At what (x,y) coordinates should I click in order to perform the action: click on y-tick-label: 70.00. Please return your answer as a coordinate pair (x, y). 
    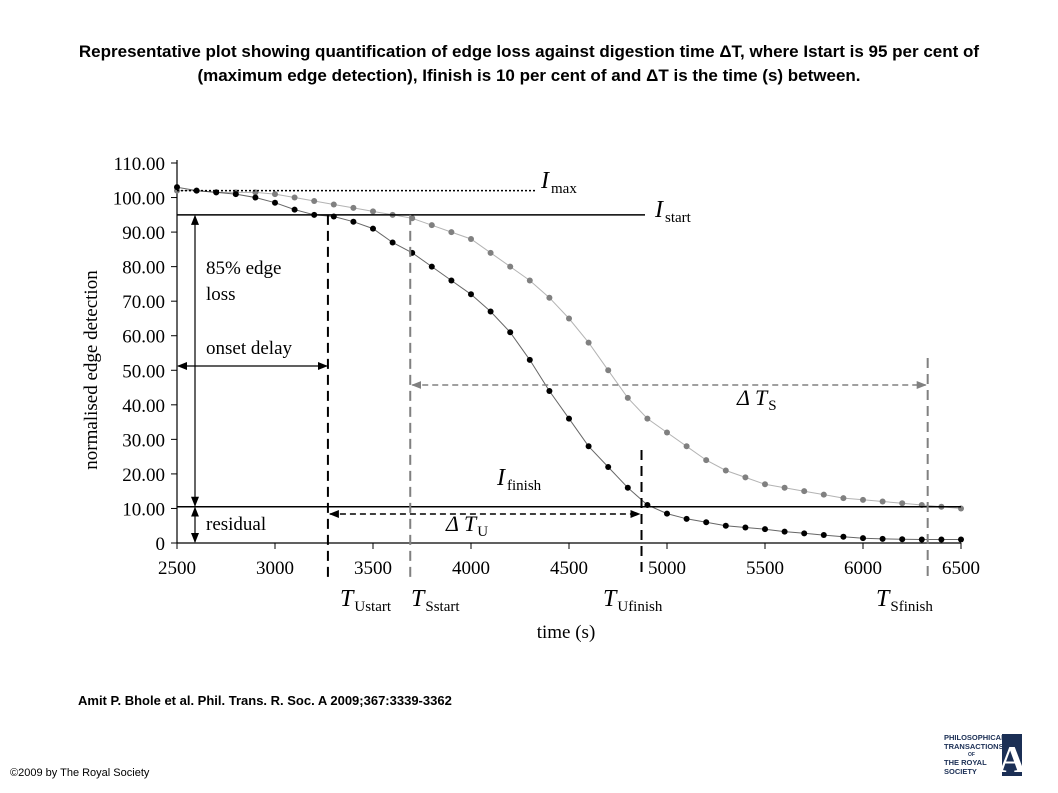
    Looking at the image, I should click on (143, 302).